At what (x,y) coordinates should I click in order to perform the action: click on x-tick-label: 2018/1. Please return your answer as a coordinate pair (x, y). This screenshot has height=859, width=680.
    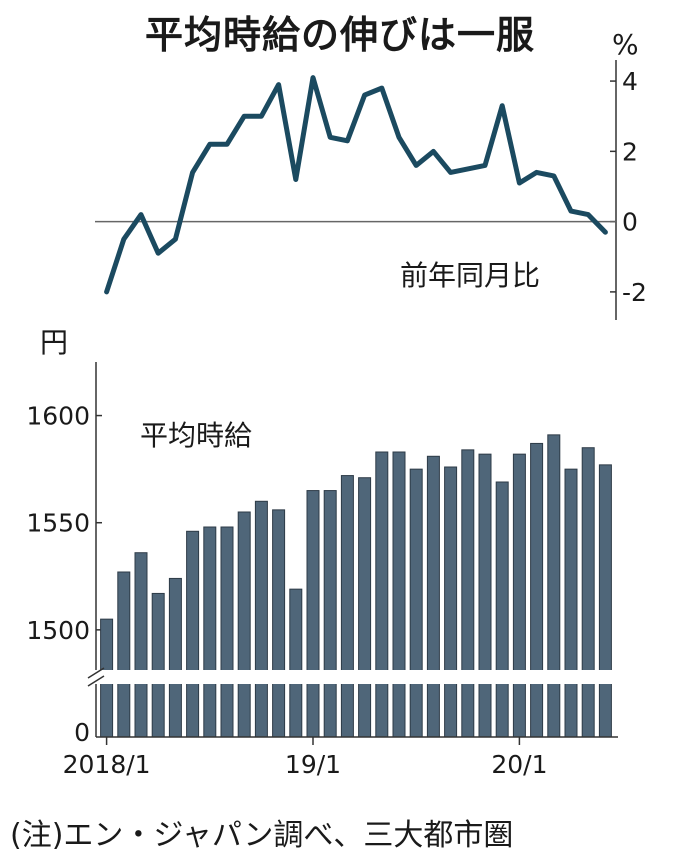
    Looking at the image, I should click on (107, 764).